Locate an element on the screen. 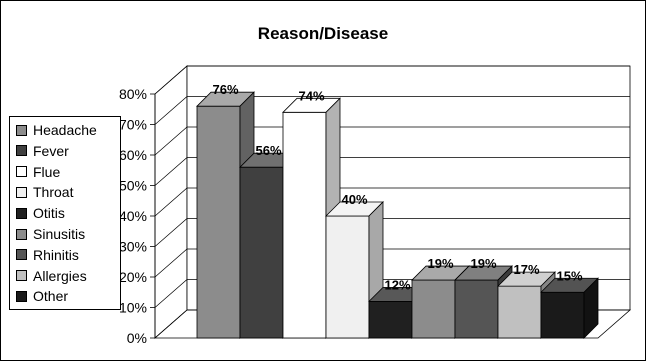 Image resolution: width=646 pixels, height=361 pixels. legend-item: Throat is located at coordinates (44, 192).